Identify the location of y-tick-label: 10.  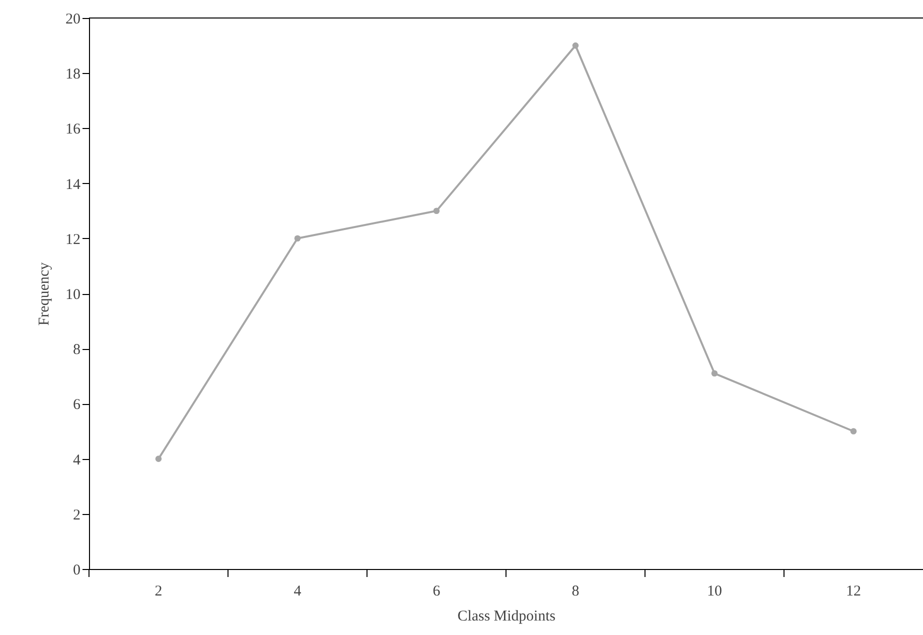
(73, 295).